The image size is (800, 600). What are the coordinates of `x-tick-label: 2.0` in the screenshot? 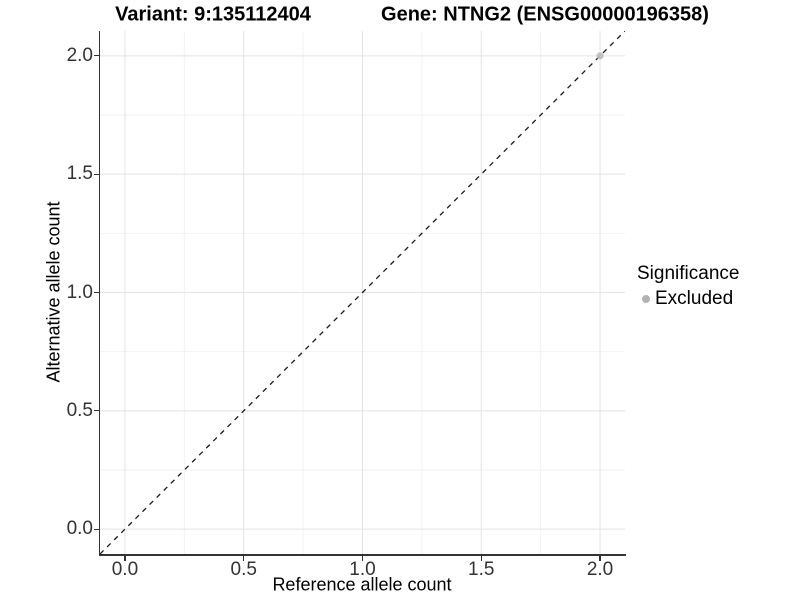 It's located at (600, 569).